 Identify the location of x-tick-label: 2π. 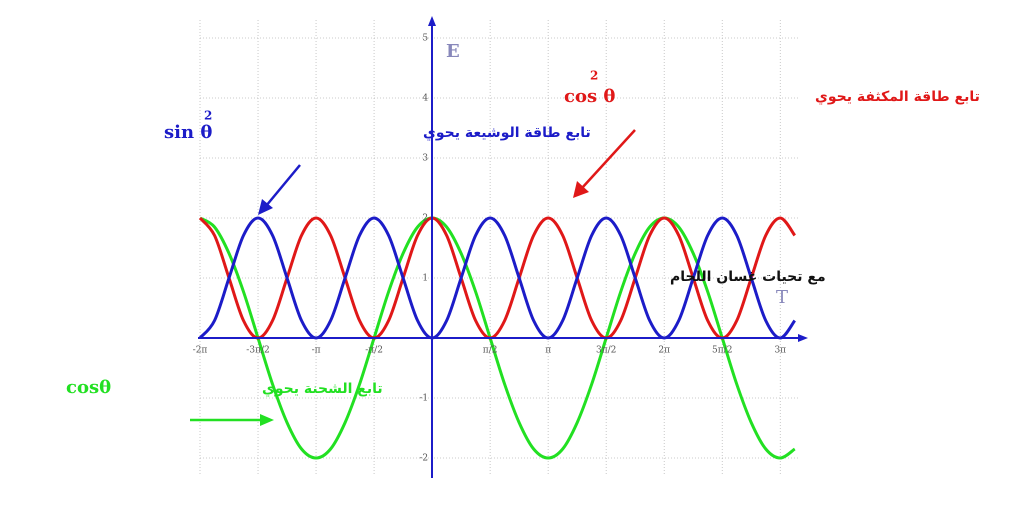
(664, 351).